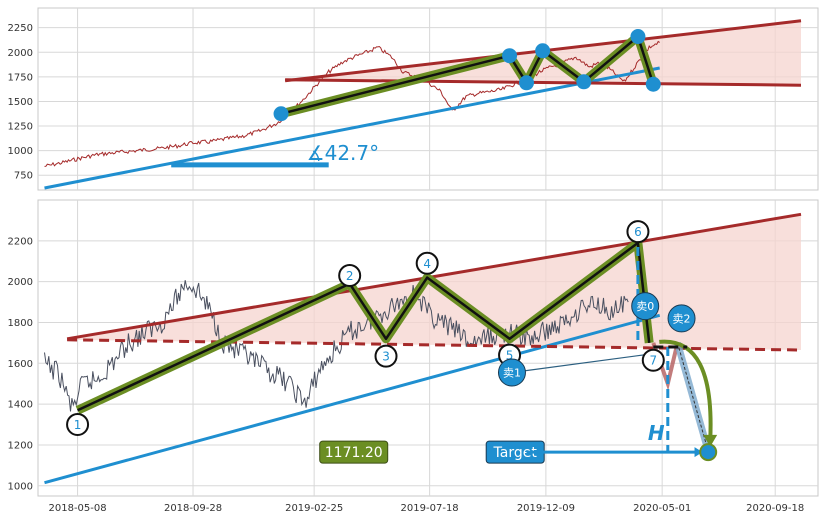 This screenshot has height=520, width=825. Describe the element at coordinates (20, 241) in the screenshot. I see `y-tick-label: 2200` at that location.